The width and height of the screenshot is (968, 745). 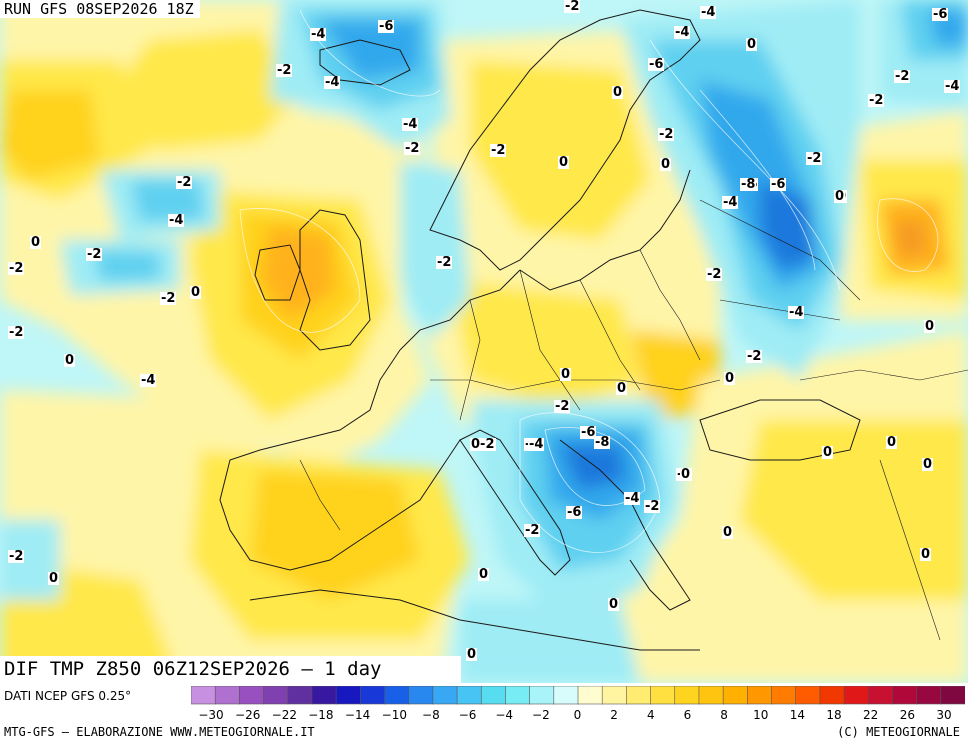 I want to click on colorbar-tick-label: −10, so click(x=394, y=715).